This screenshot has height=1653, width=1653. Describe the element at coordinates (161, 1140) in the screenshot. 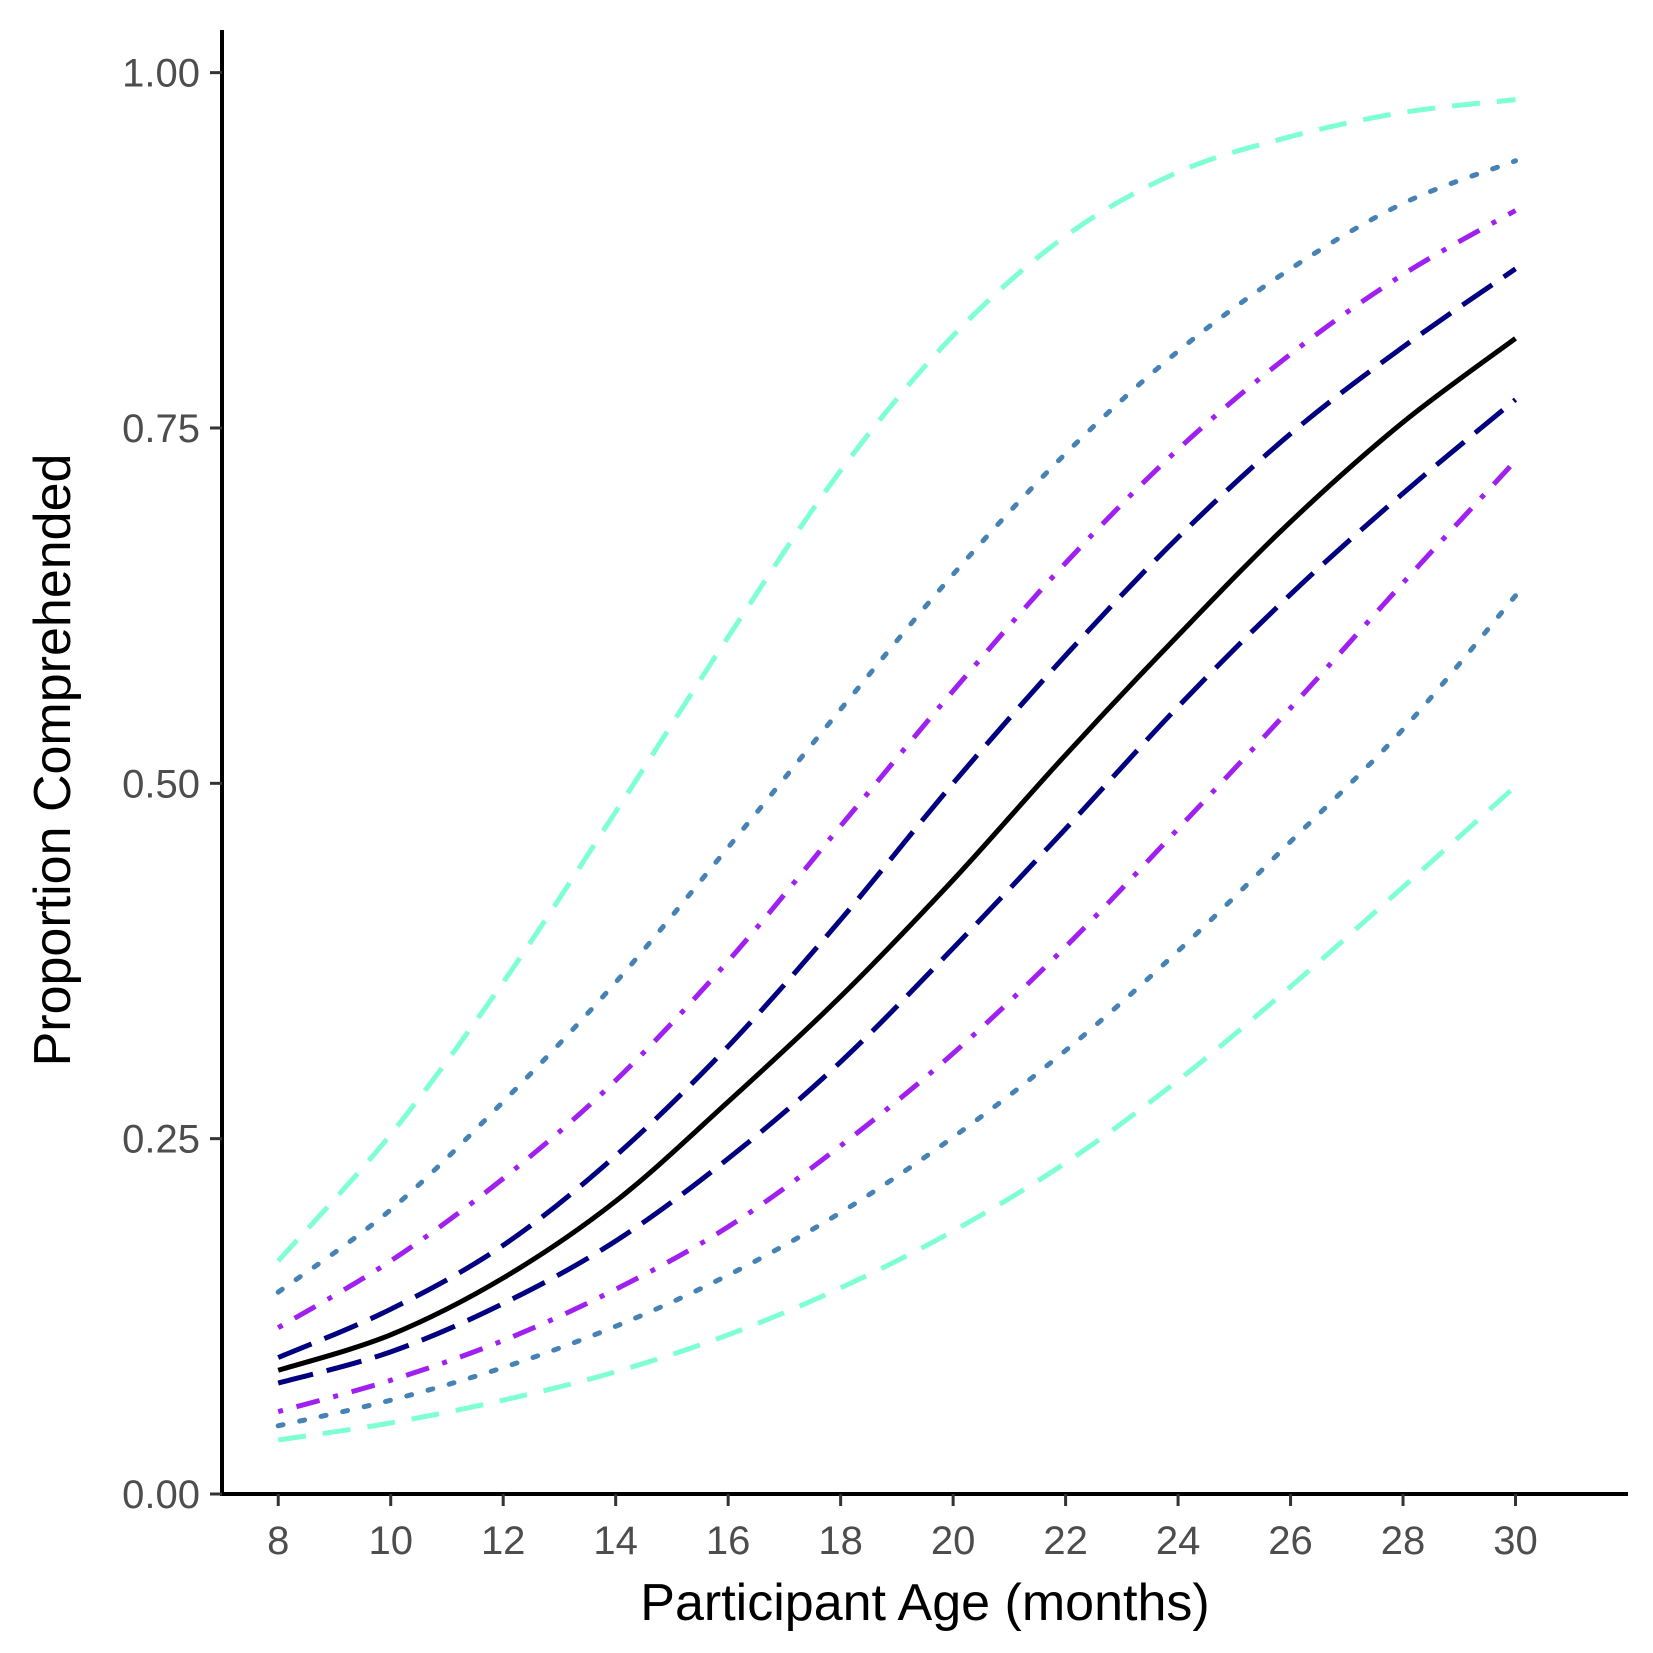

I see `y-tick-label: 0.25` at that location.